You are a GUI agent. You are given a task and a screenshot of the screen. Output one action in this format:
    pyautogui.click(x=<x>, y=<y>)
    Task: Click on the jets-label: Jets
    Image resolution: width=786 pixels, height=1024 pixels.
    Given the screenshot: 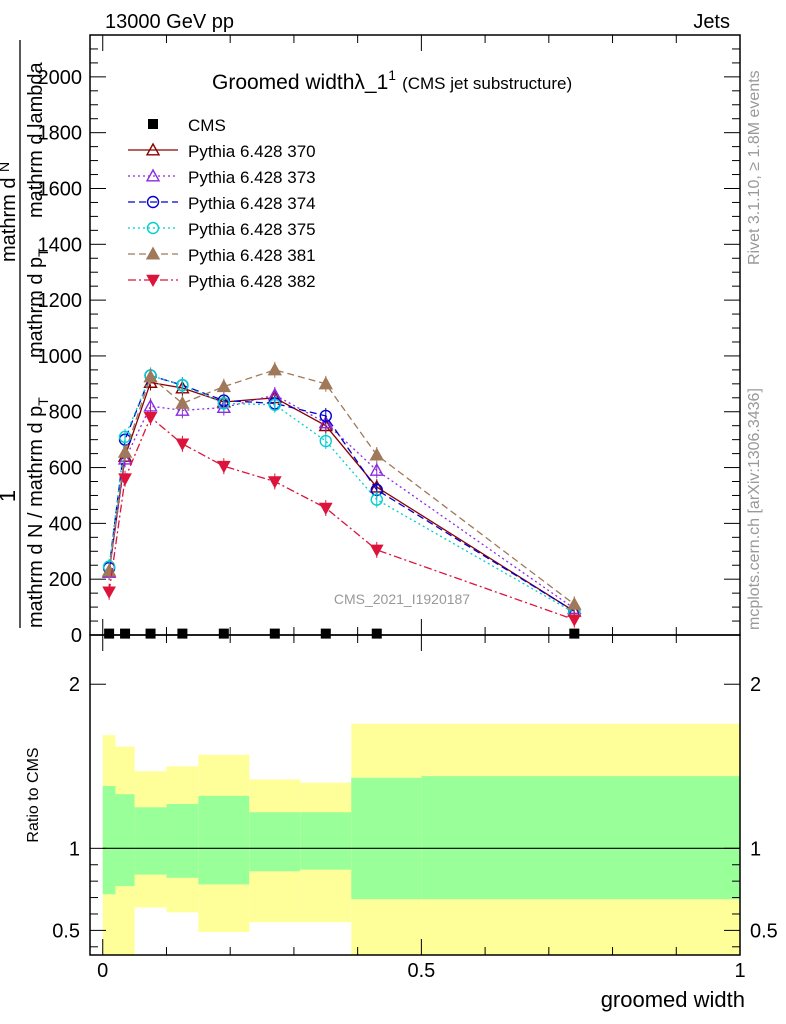 What is the action you would take?
    pyautogui.click(x=711, y=22)
    